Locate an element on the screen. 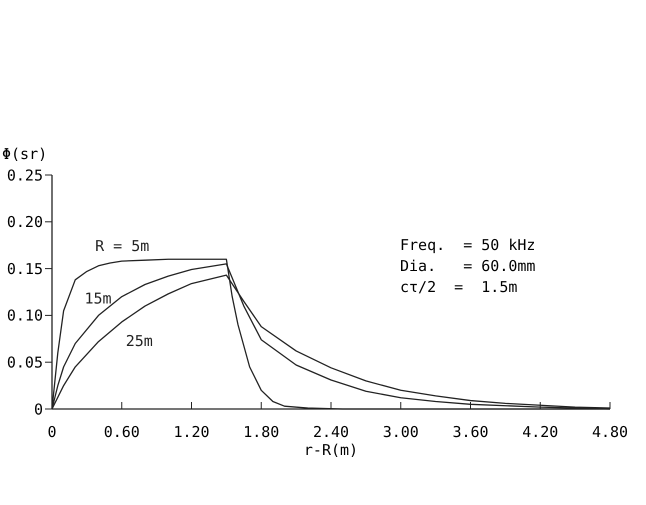 The width and height of the screenshot is (646, 505). y-axis-title: Φ(sr) is located at coordinates (25, 154).